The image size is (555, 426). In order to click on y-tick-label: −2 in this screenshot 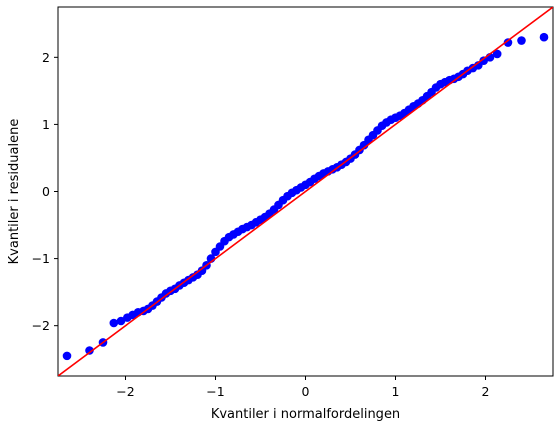, I will do `click(41, 325)`.